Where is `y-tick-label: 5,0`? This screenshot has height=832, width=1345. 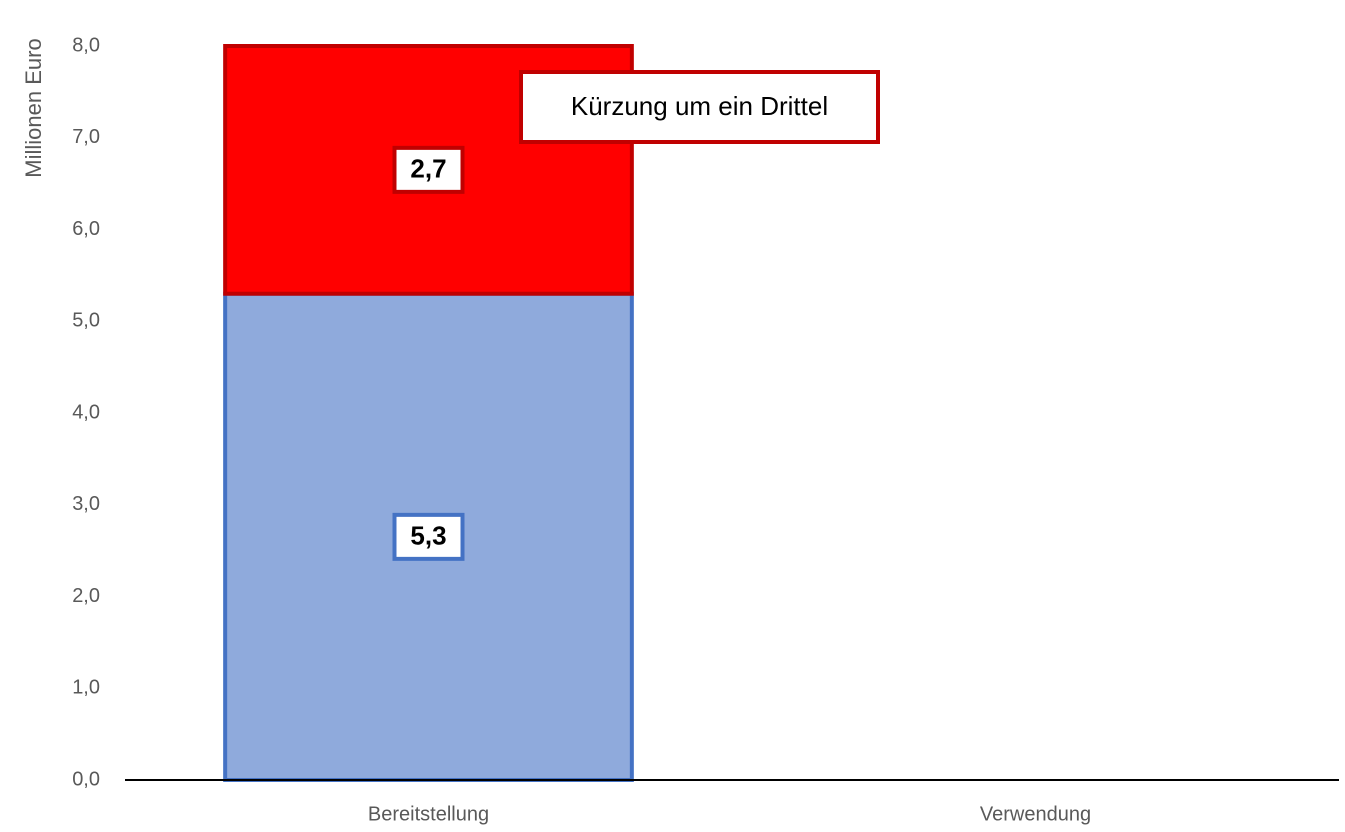
y-tick-label: 5,0 is located at coordinates (86, 321).